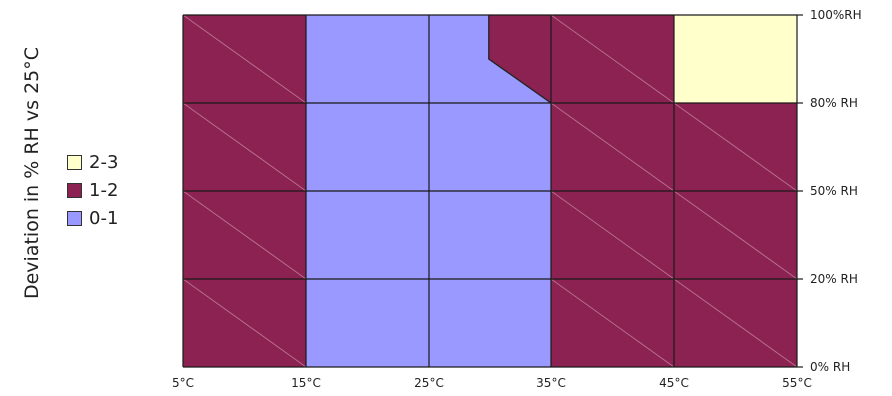 The height and width of the screenshot is (396, 892). I want to click on y-tick-label-3: 80% RH, so click(834, 103).